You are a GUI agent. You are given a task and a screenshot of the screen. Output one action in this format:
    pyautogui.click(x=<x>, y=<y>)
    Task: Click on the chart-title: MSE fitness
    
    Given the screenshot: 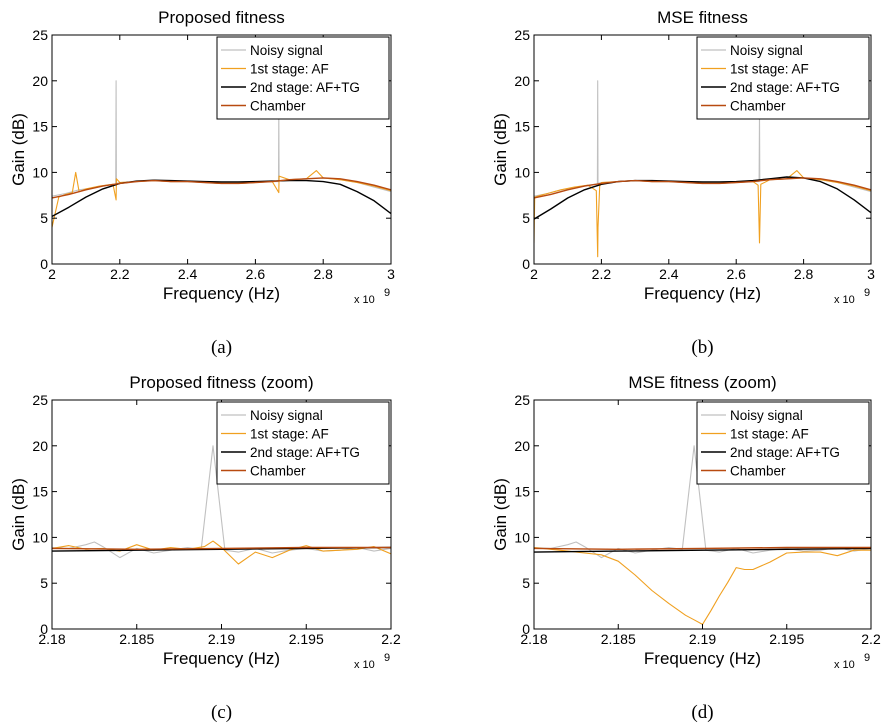 What is the action you would take?
    pyautogui.click(x=702, y=17)
    